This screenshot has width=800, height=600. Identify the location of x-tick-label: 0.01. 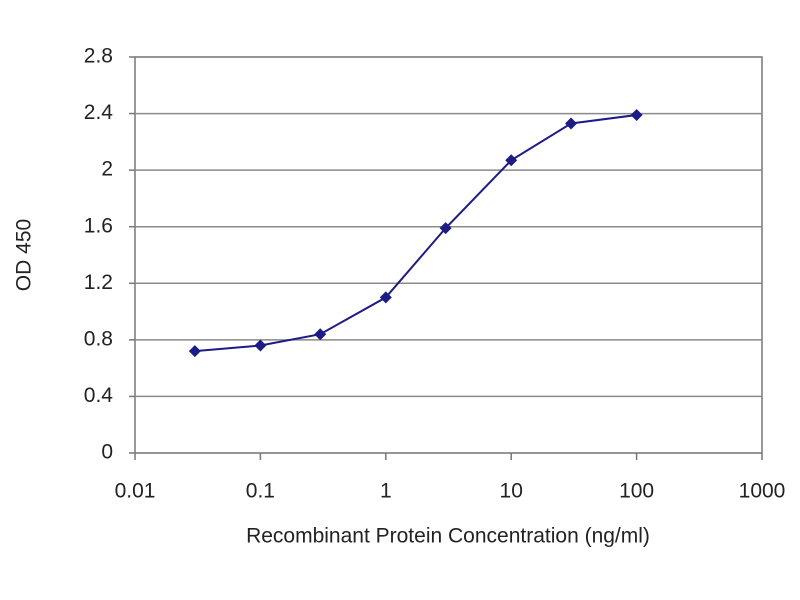
(135, 491).